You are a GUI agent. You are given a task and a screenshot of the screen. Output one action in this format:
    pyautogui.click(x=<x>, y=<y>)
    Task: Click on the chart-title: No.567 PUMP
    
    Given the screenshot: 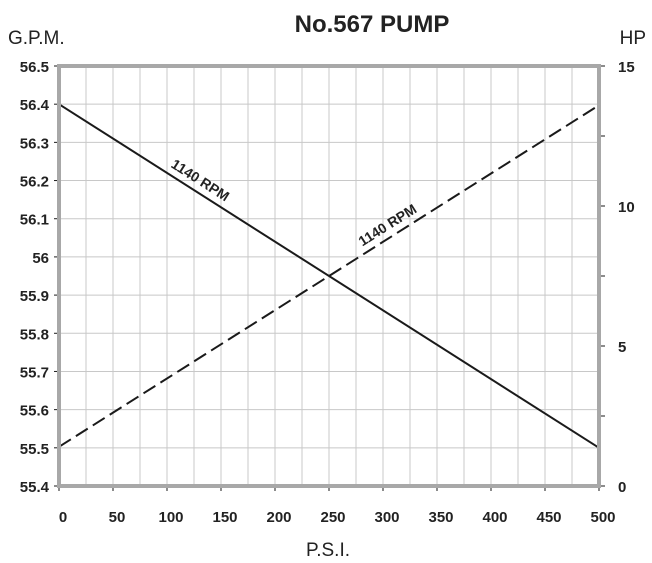 What is the action you would take?
    pyautogui.click(x=372, y=24)
    